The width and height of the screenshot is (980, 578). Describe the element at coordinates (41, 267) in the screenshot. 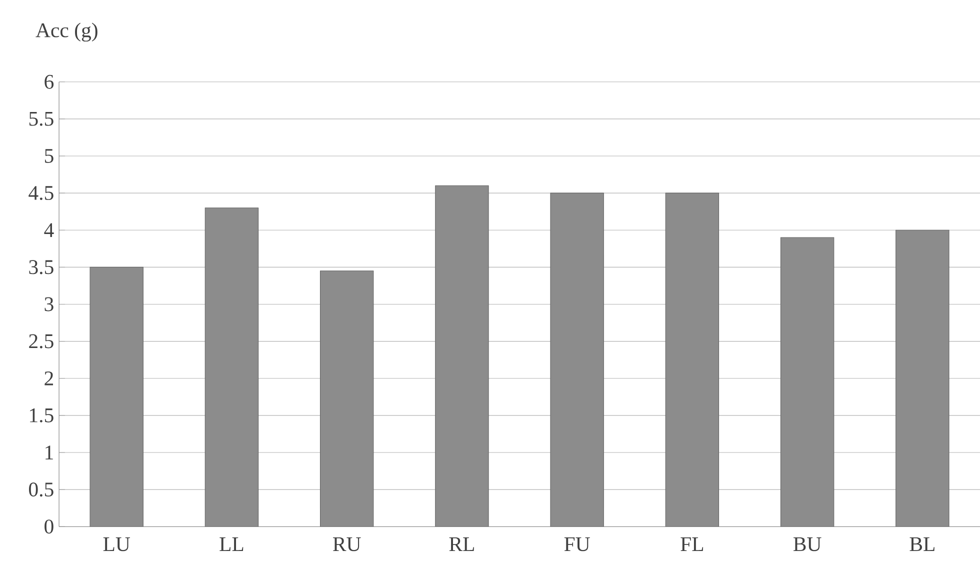

I see `y-tick-label: 3.5` at that location.